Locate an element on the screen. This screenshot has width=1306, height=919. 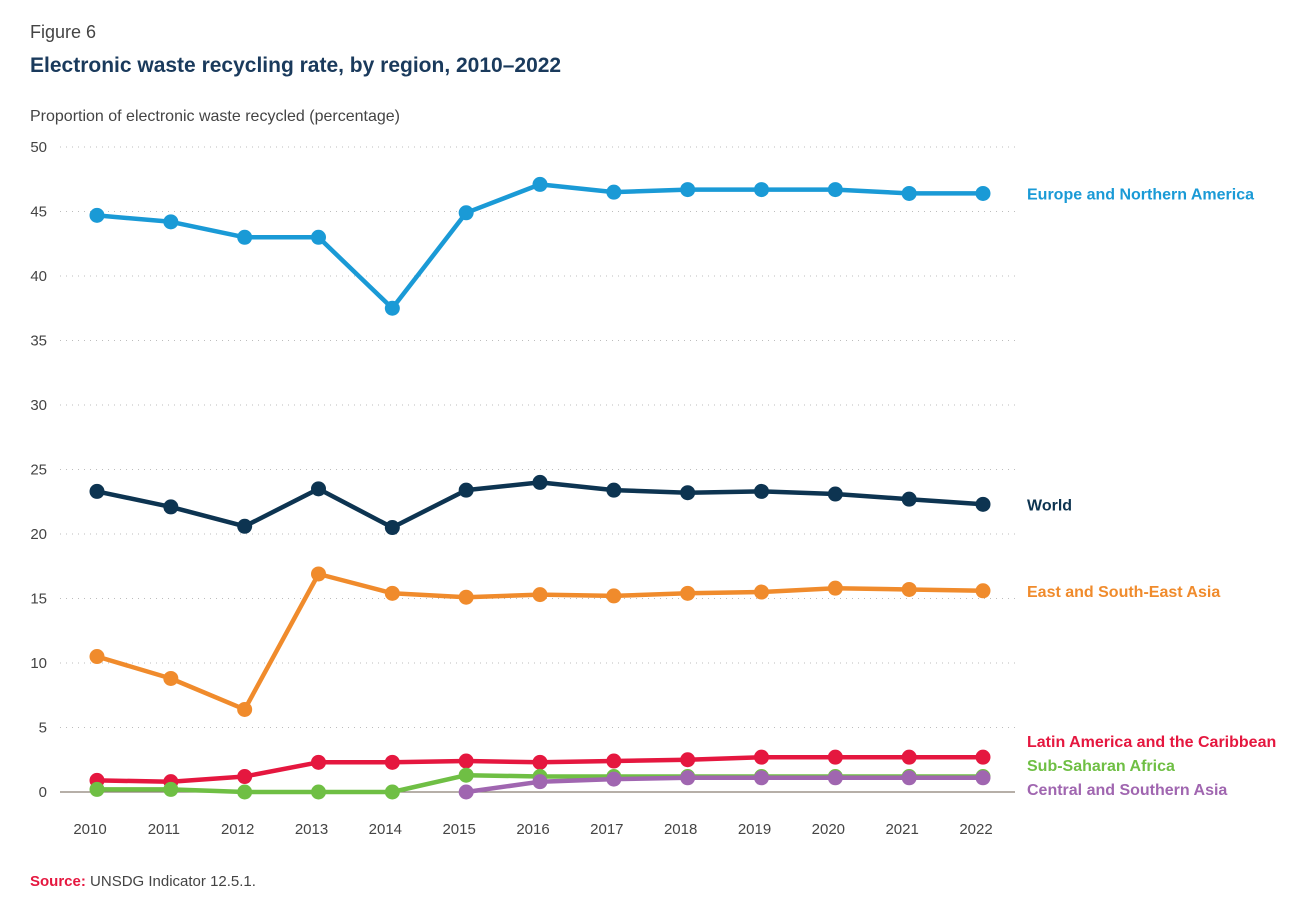
series-central-and-southern-asia is located at coordinates (724, 785).